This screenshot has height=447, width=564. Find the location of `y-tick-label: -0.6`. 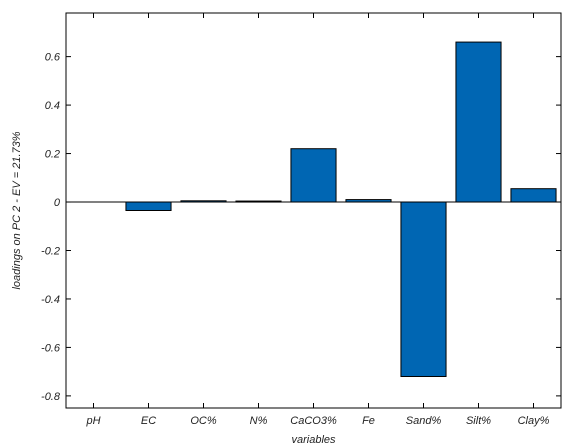

y-tick-label: -0.6 is located at coordinates (51, 348).